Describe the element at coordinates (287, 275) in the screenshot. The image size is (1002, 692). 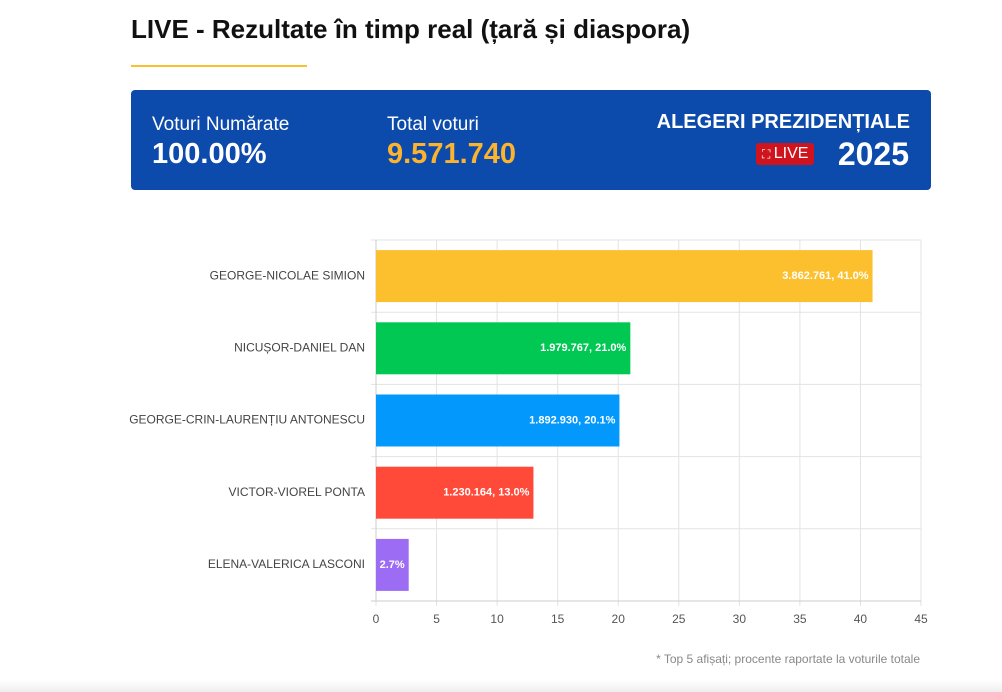
I see `y-tick-label: GEORGE-NICOLAE SIMION` at that location.